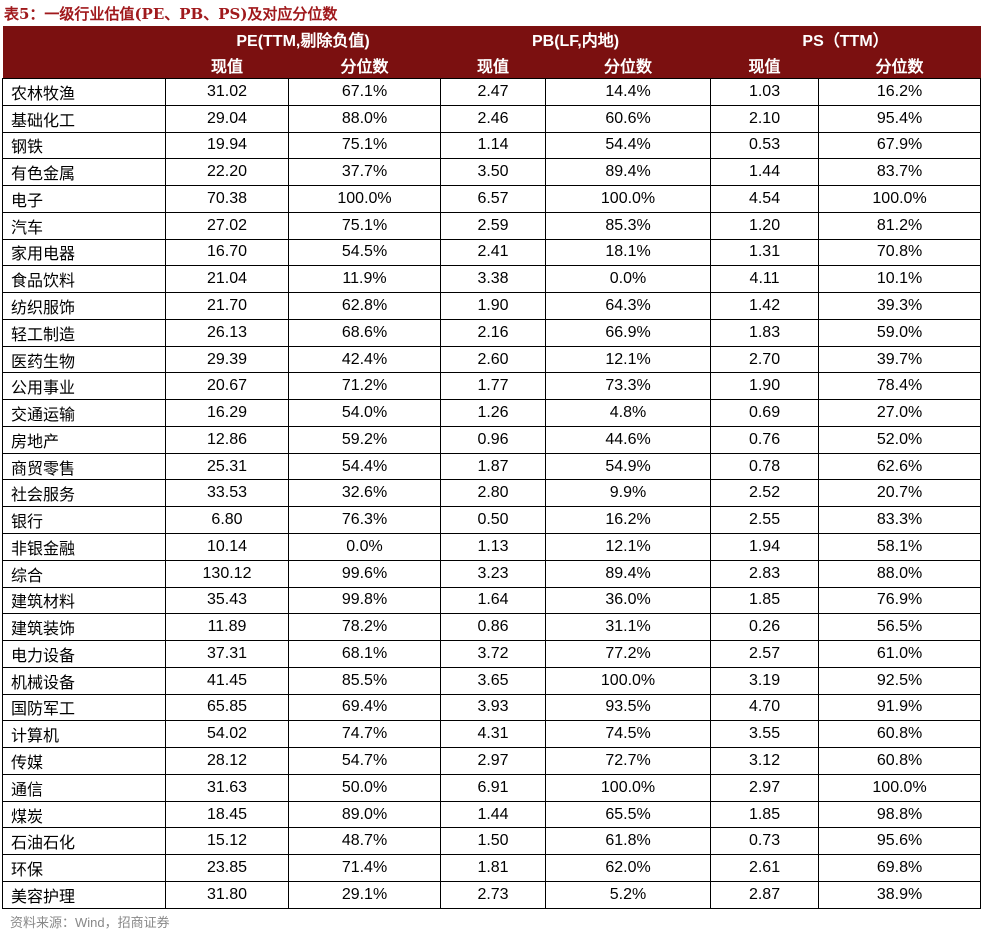  Describe the element at coordinates (90, 922) in the screenshot. I see `source-note: 资料来源：Wind，招商证券` at that location.